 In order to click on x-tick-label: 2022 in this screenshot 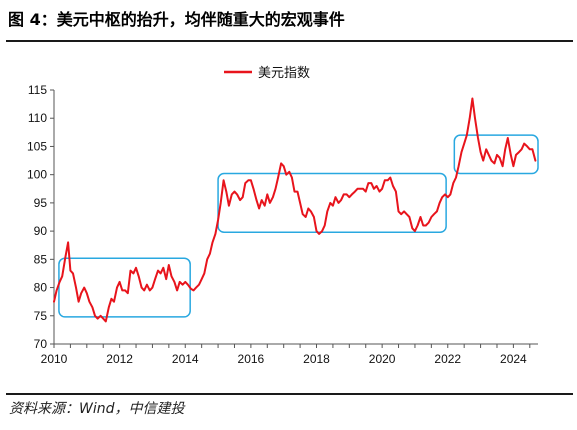, I will do `click(447, 359)`.